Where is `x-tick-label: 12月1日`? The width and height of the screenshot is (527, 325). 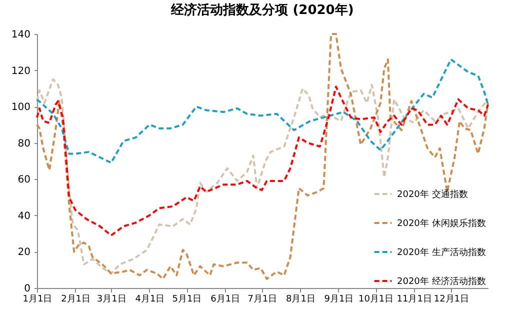 x-tick-label: 12月1日 is located at coordinates (452, 299).